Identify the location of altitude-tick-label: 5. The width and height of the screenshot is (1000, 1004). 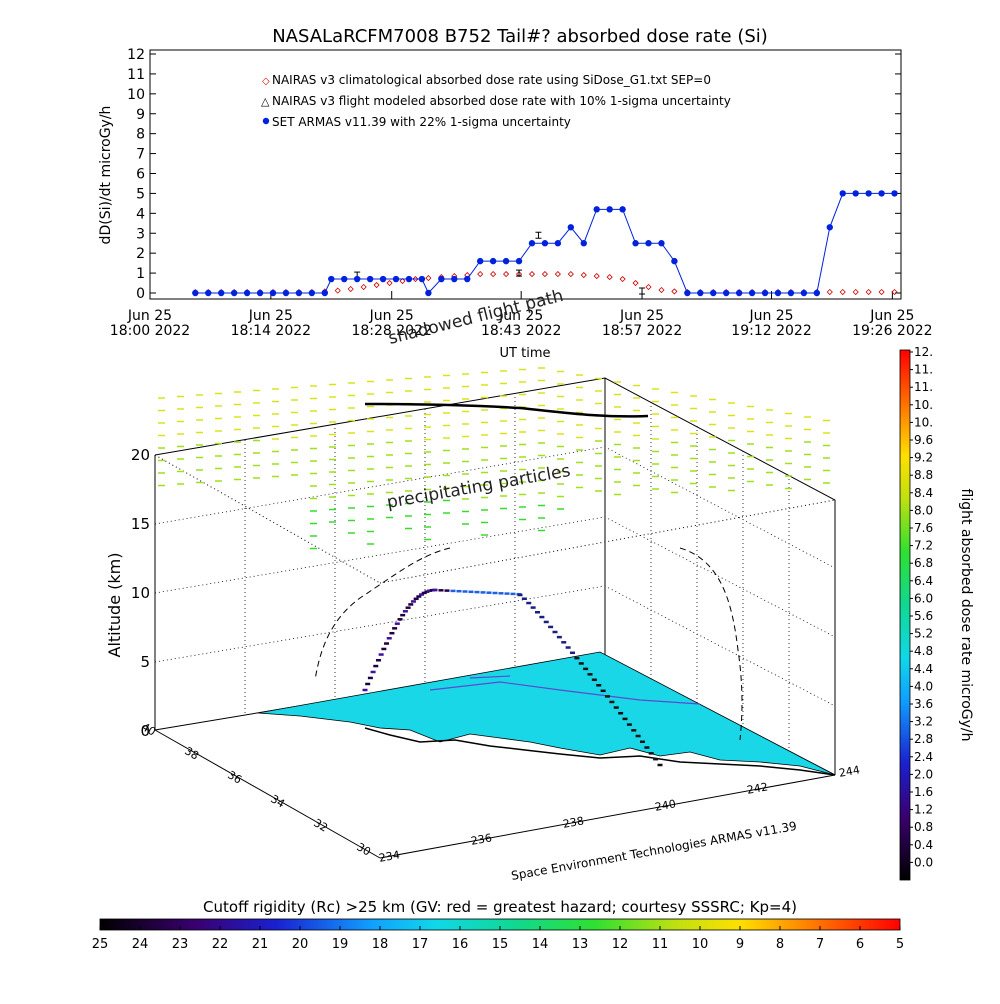
(145, 662).